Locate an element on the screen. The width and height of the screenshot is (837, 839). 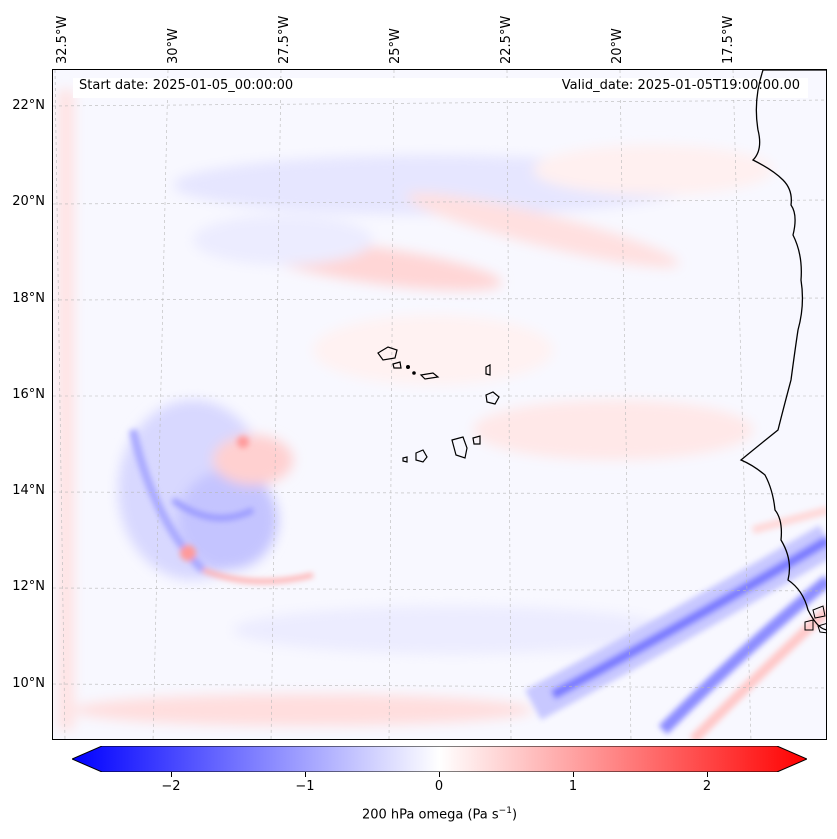
island-brava is located at coordinates (405, 459).